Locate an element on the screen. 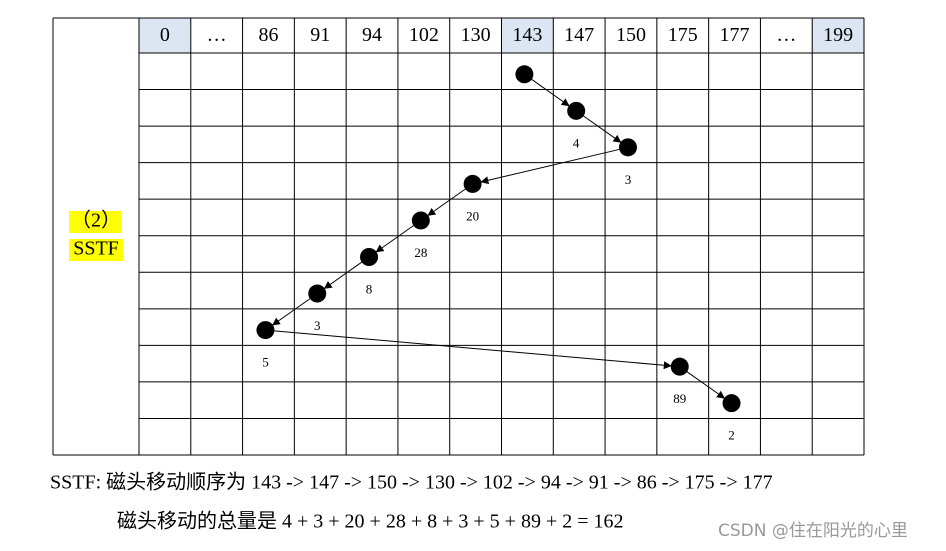 The height and width of the screenshot is (551, 946). distance-label: 20 is located at coordinates (472, 215).